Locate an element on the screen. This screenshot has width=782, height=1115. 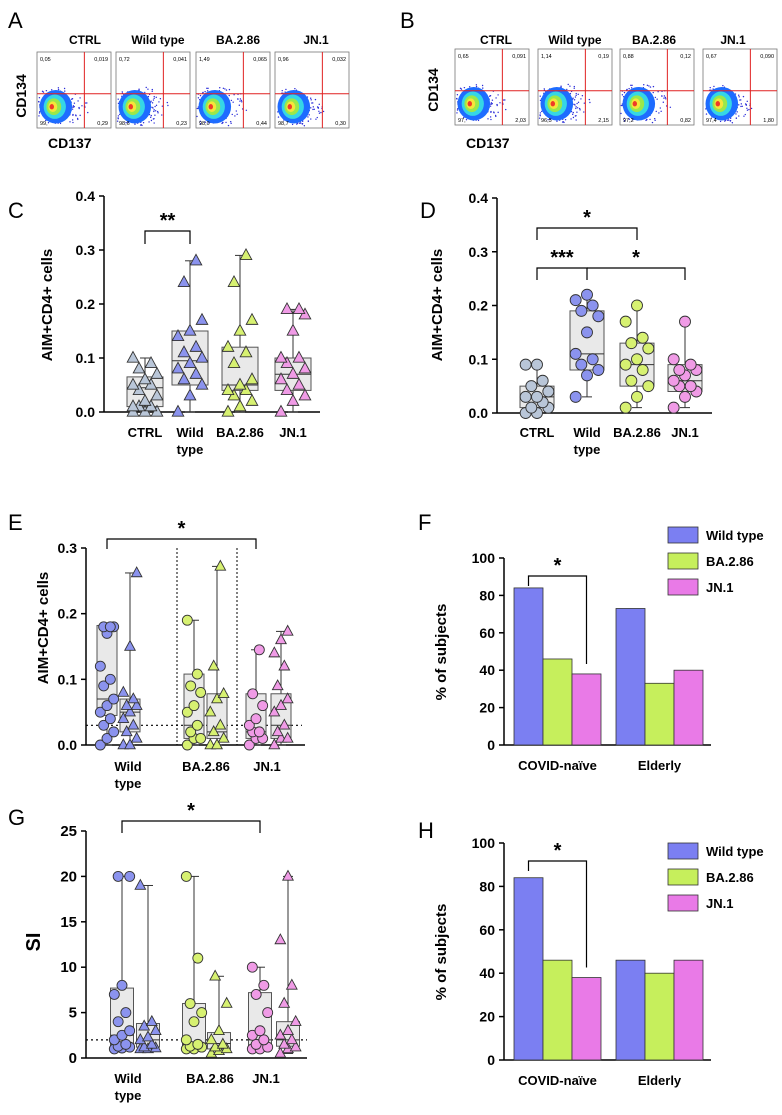
y-tick-label: 5 is located at coordinates (73, 1013).